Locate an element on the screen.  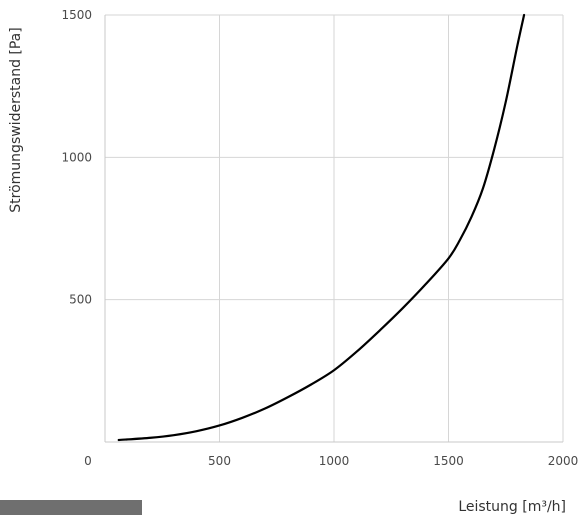
y-axis-title: Strömungswiderstand [Pa] is located at coordinates (16, 119).